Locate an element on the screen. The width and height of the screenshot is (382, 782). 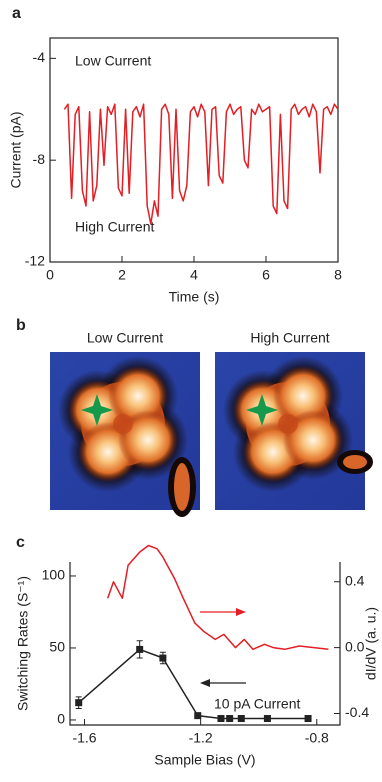
y-tick-label: 100 is located at coordinates (54, 575).